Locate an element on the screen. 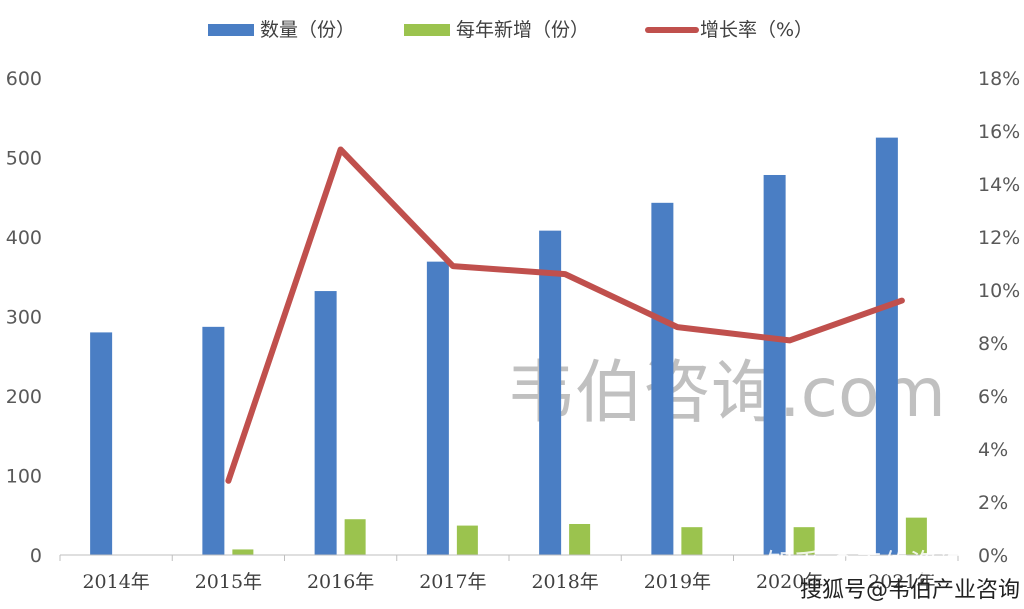  left-axis-tick-label: 400 is located at coordinates (24, 238).